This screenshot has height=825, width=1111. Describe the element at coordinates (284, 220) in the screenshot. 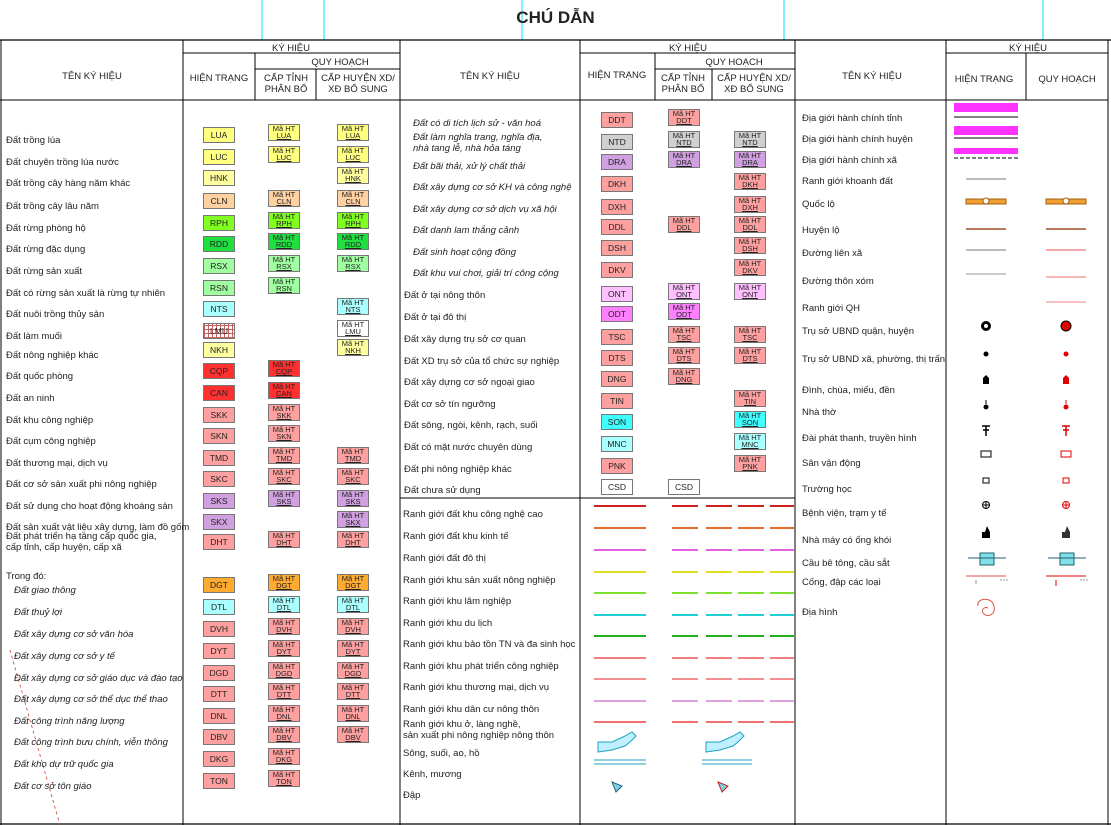

I see `symbol-province-rph: Mã HT RPH` at that location.